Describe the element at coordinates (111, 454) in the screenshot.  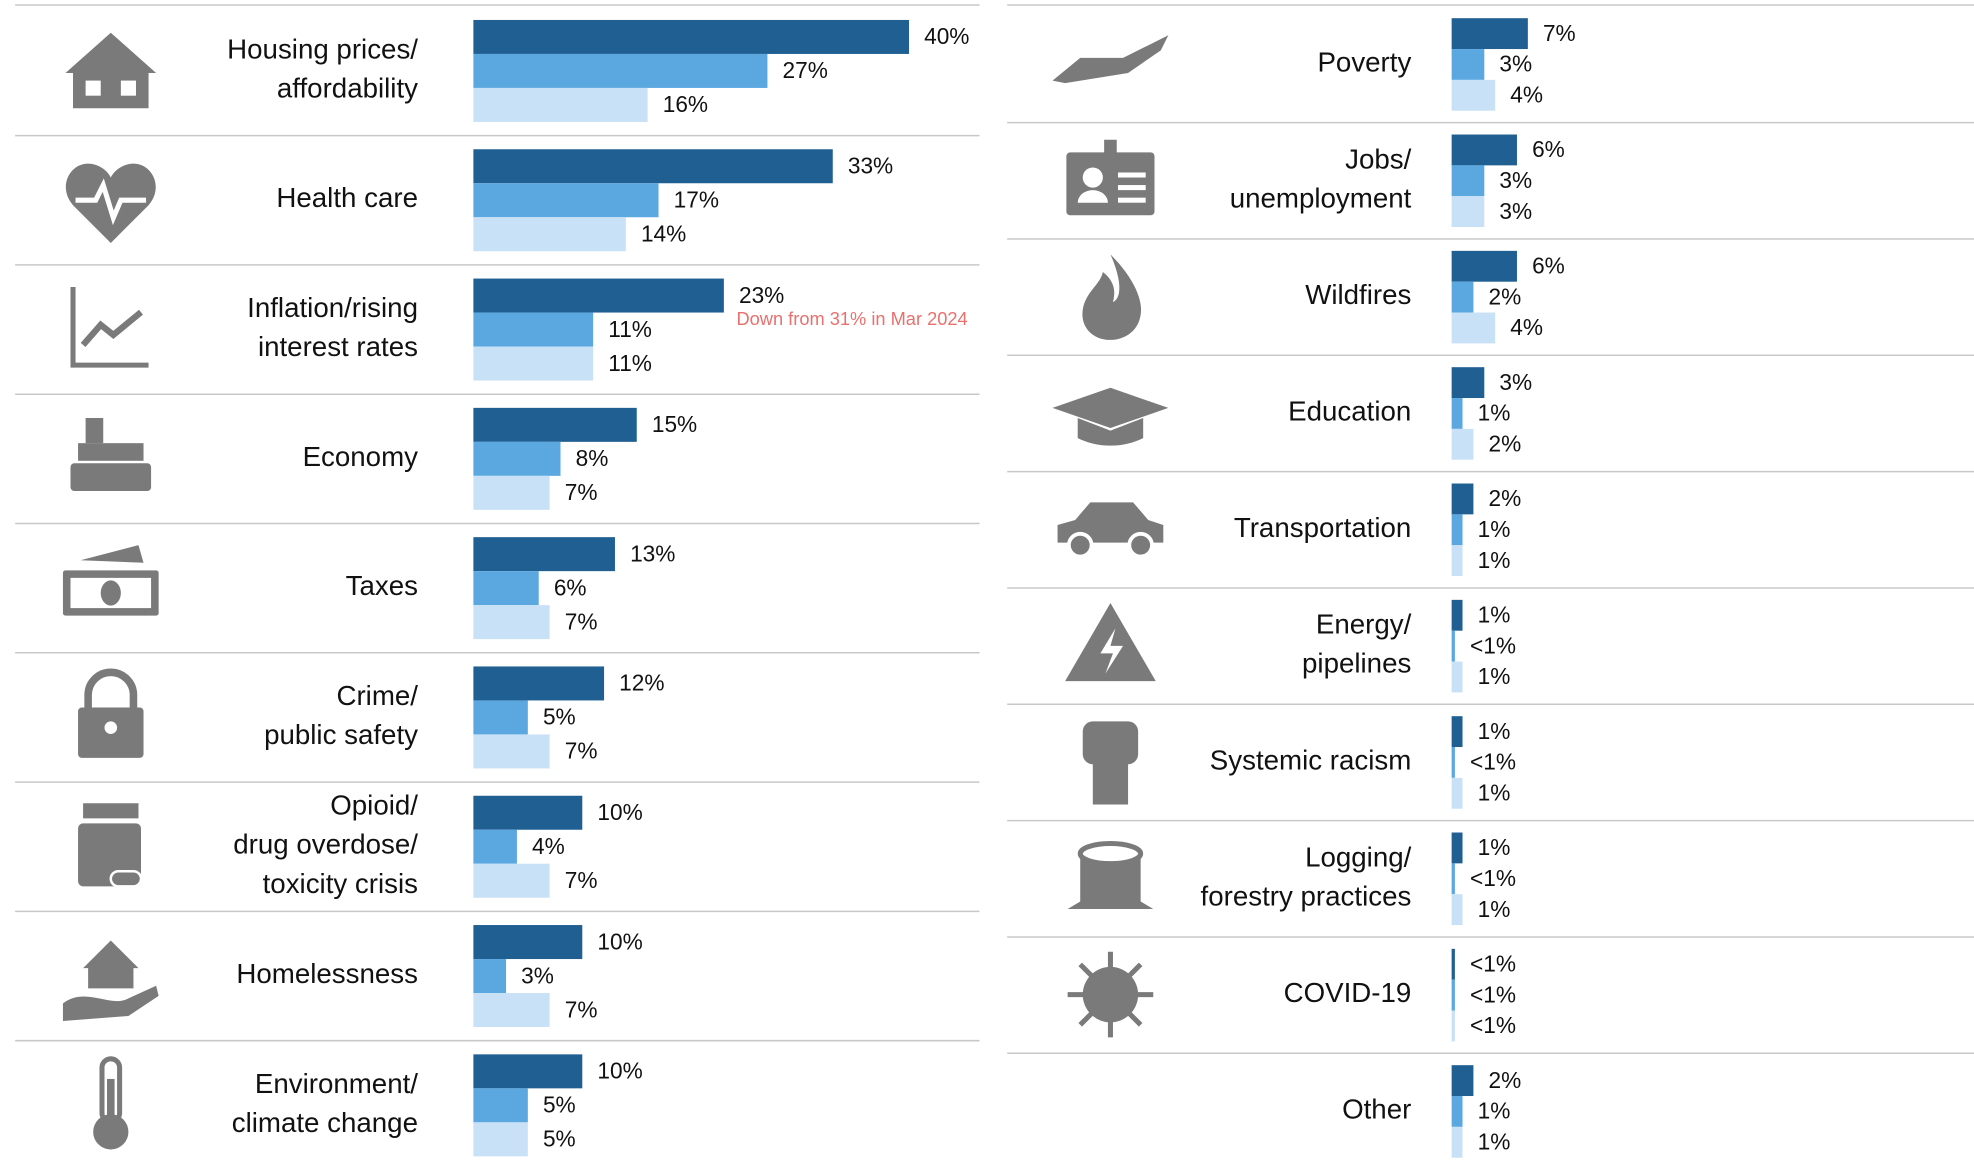
I see `icon-register` at that location.